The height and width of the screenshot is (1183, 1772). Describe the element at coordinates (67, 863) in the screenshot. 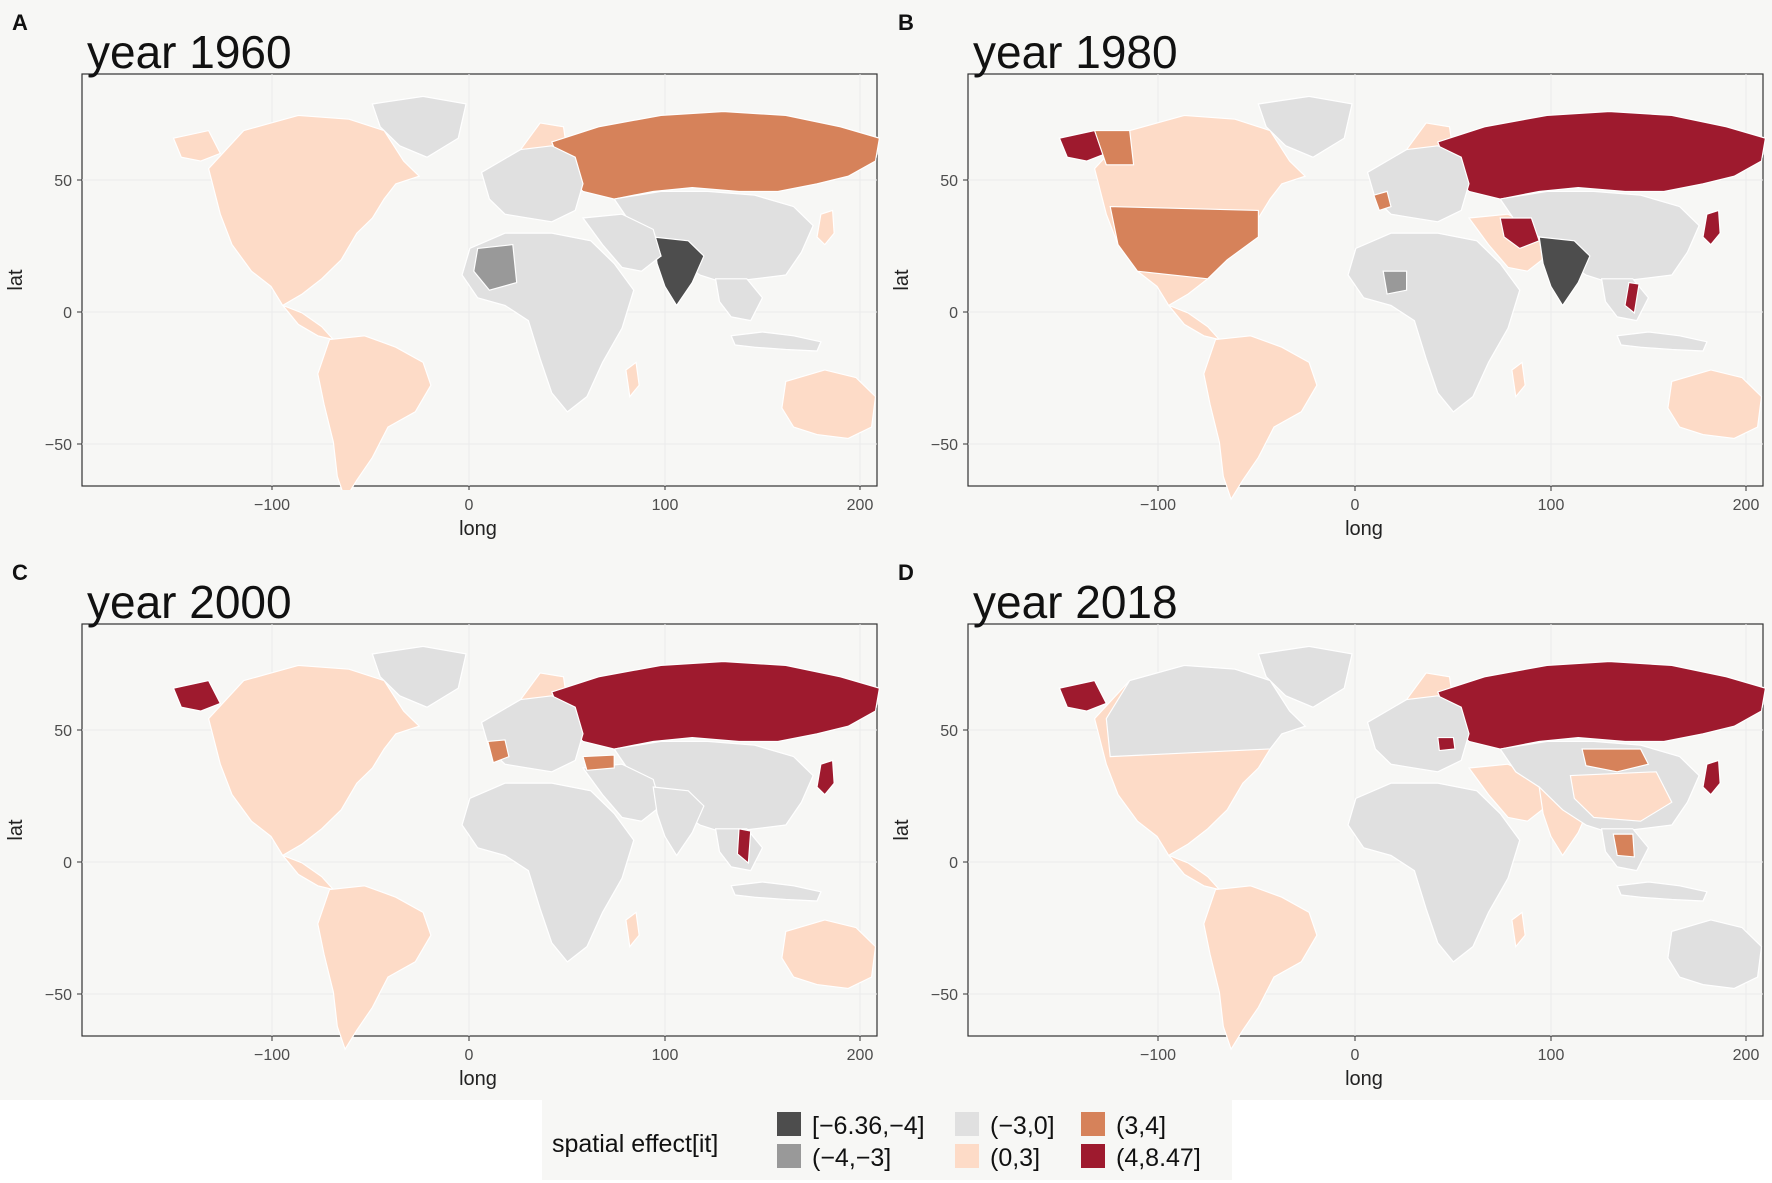

I see `panel-c-ytick-0: 0` at that location.